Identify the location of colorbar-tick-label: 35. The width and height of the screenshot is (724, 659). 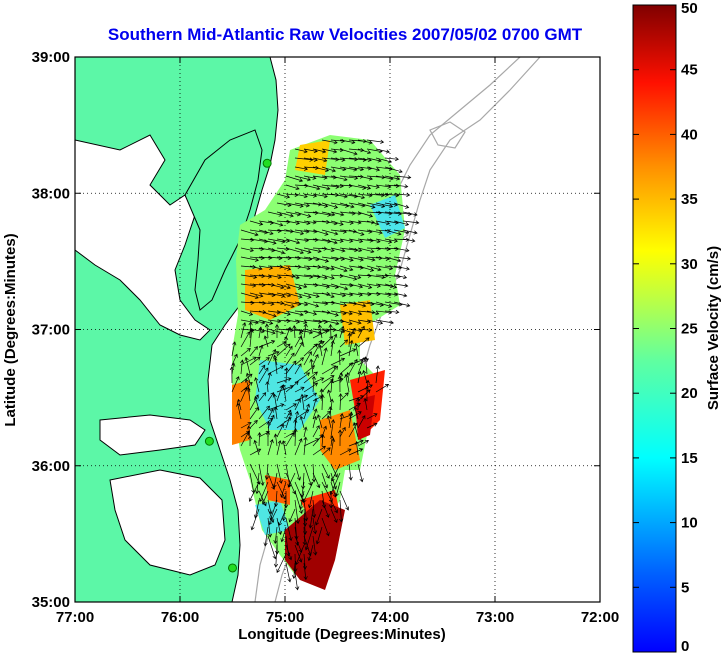
(689, 199).